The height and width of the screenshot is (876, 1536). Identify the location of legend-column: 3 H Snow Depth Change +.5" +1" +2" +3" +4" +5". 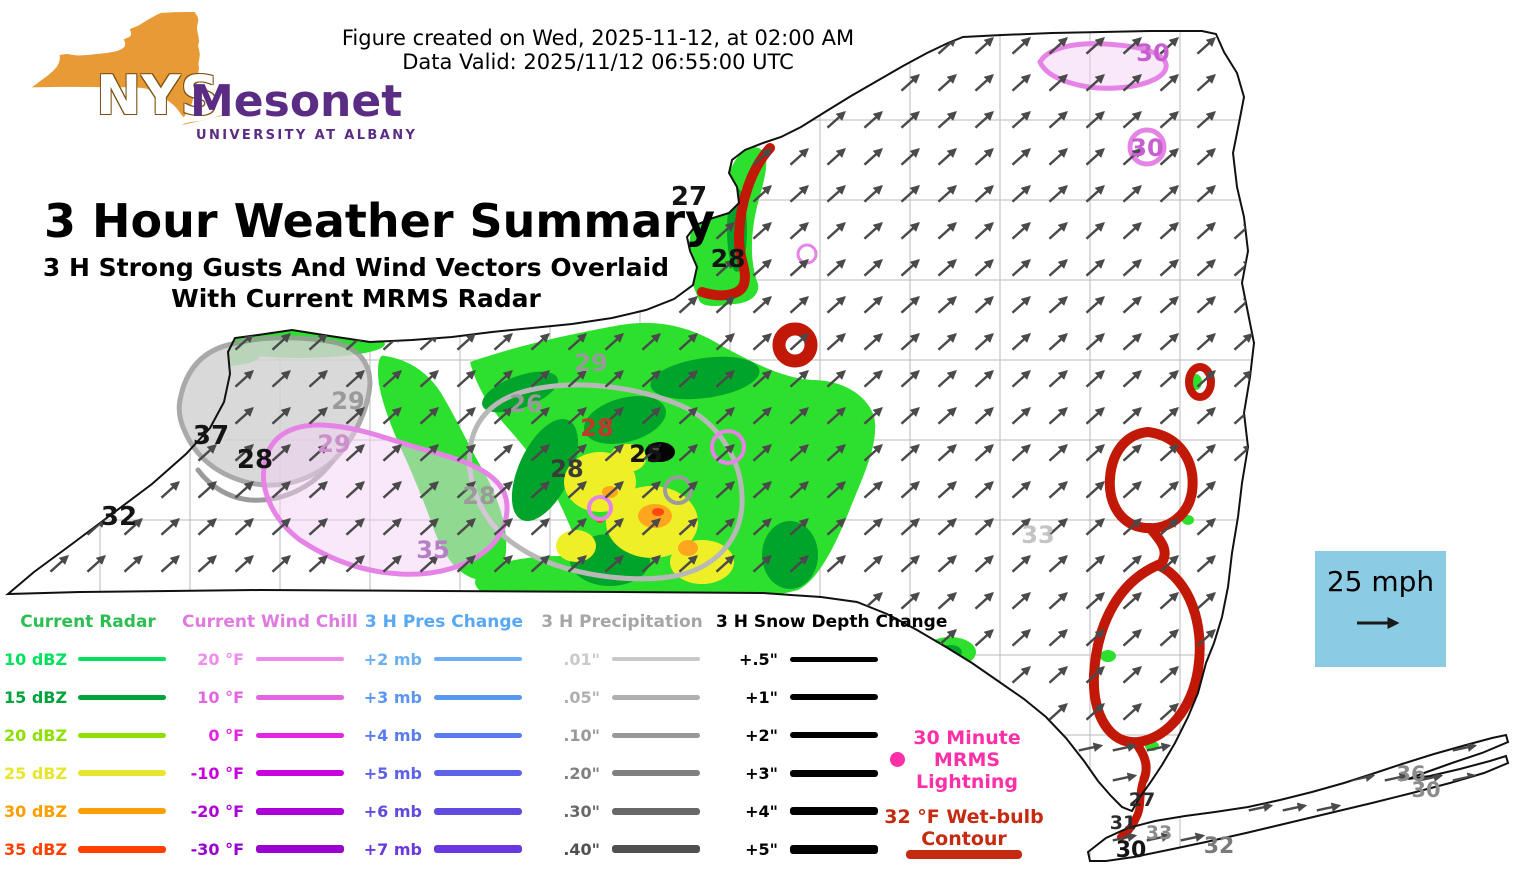
(831, 740).